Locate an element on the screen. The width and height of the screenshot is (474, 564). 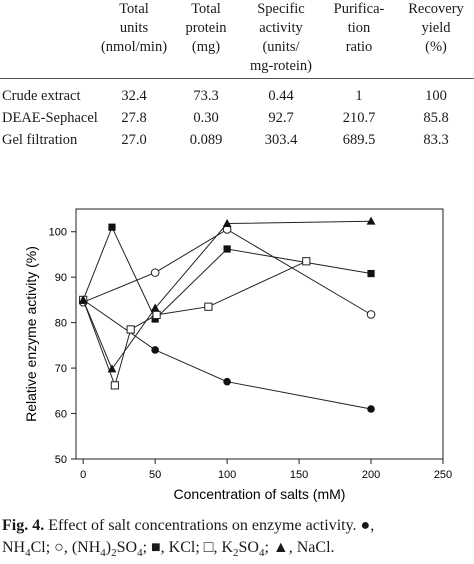
table-cell: 73.3 is located at coordinates (206, 96).